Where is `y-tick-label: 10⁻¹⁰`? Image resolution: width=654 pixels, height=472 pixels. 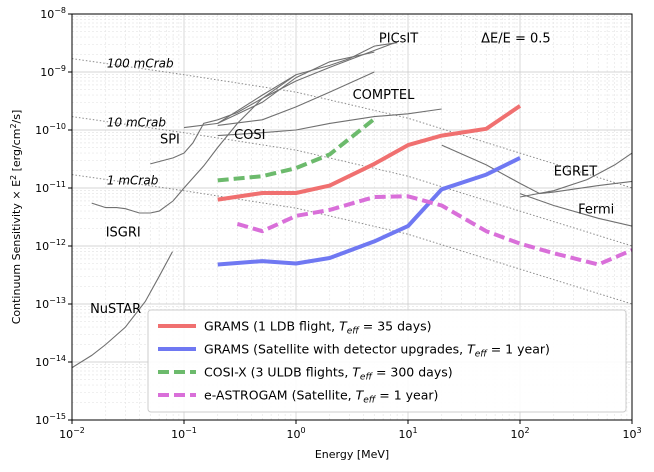
y-tick-label: 10⁻¹⁰ is located at coordinates (50, 129).